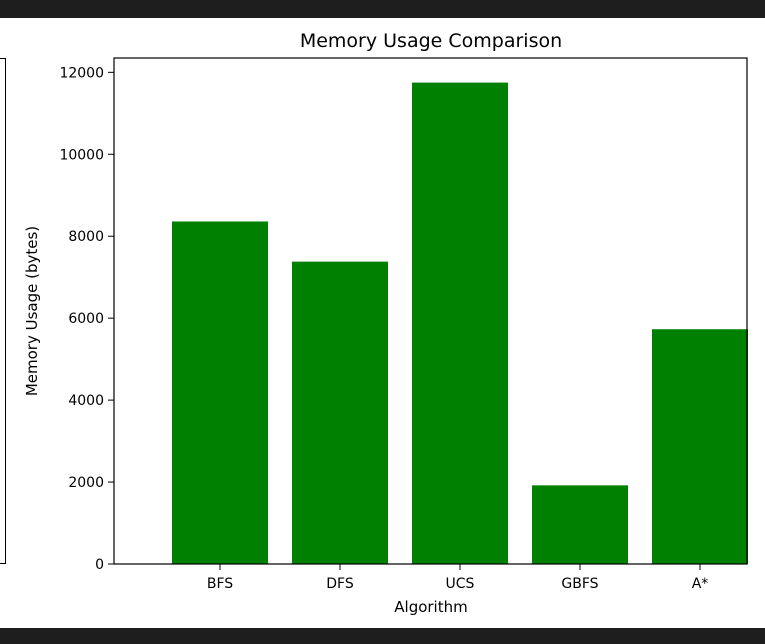  I want to click on y-tick-label: 10000, so click(81, 155).